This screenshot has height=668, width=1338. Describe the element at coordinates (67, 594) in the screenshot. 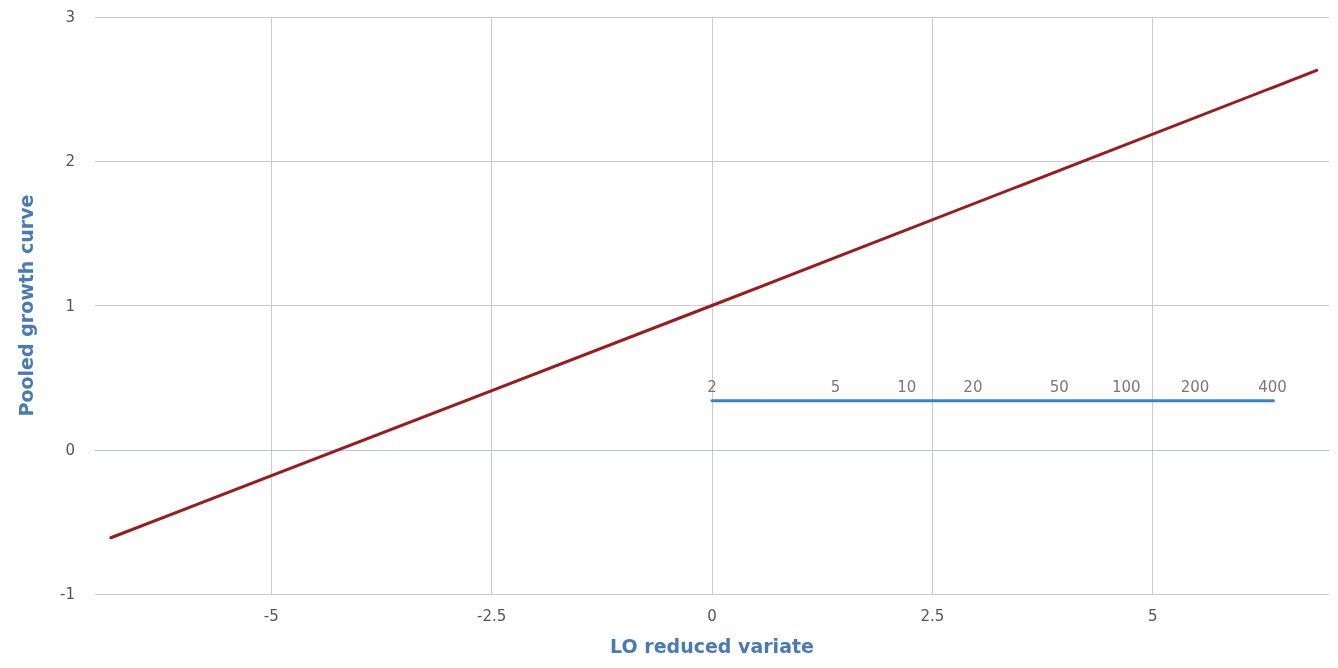

I see `y-tick-label: -1` at that location.